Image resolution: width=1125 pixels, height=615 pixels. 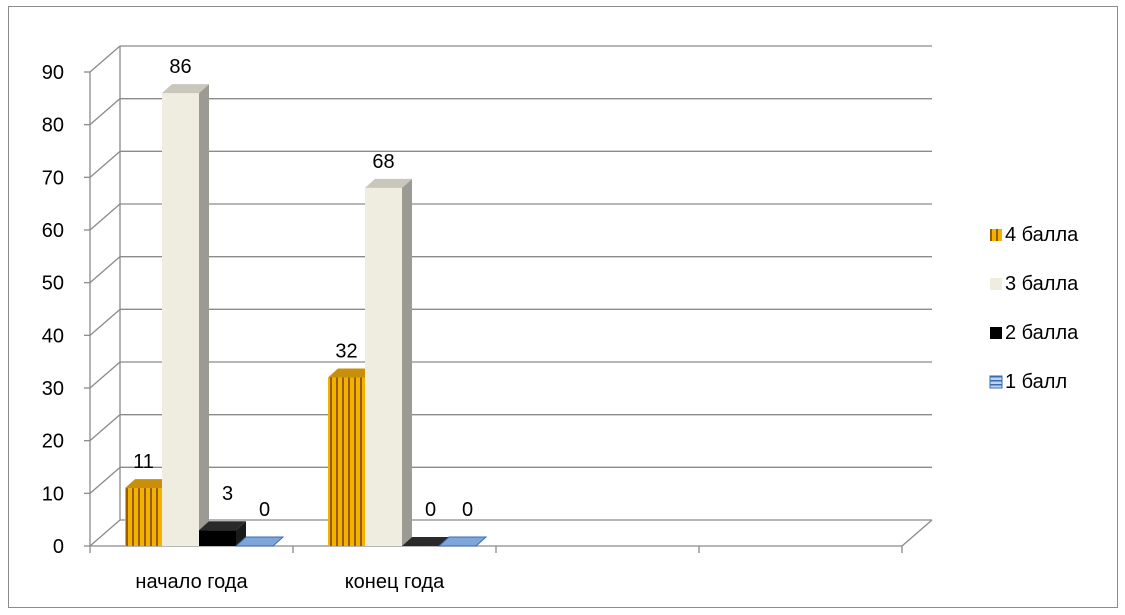 I want to click on data-label: 11, so click(x=143, y=462).